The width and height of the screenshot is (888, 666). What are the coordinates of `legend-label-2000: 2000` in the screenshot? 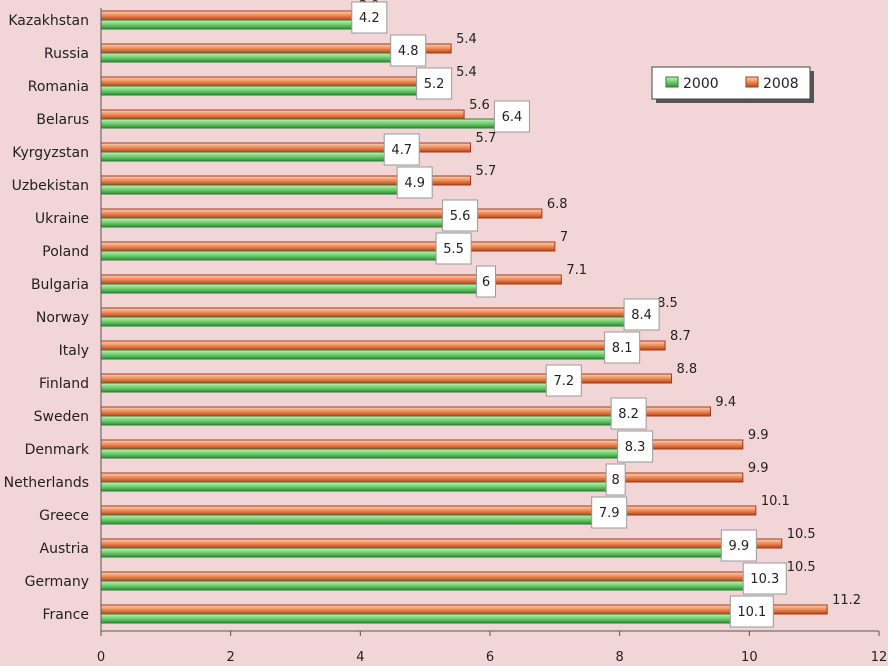 It's located at (701, 84).